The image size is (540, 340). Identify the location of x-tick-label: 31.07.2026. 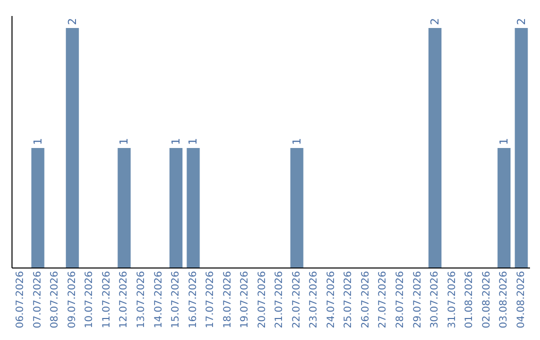
(452, 299).